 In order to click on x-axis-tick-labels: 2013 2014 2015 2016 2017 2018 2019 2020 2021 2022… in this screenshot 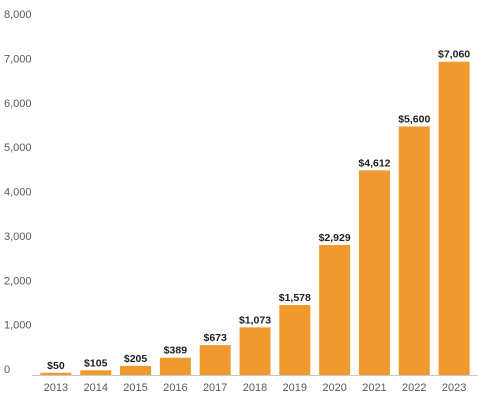, I will do `click(255, 388)`.